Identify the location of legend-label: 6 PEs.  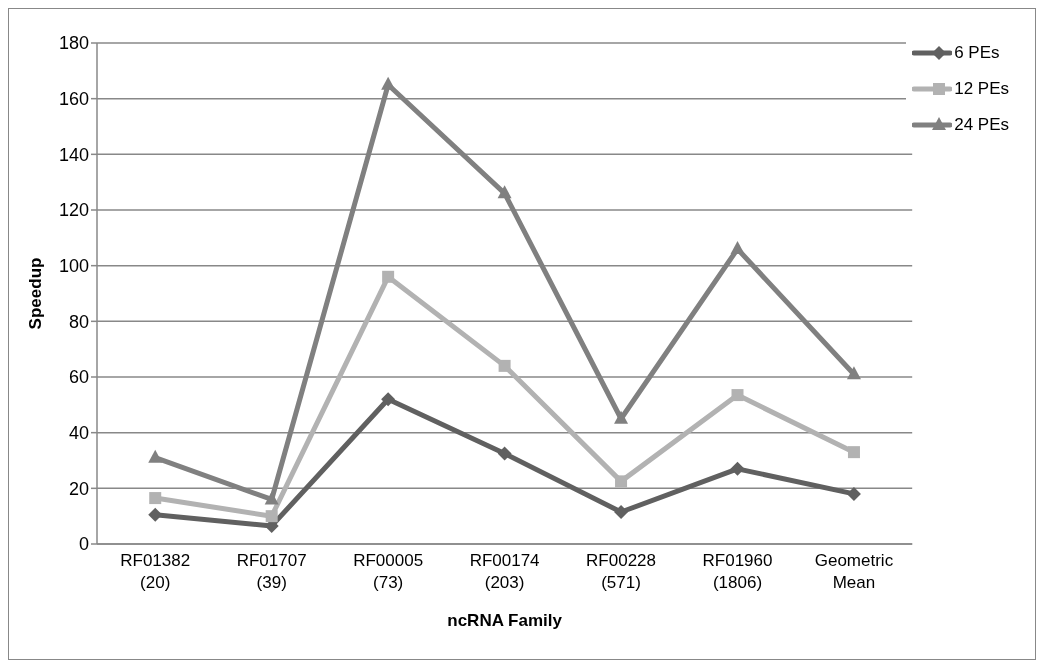
(977, 53).